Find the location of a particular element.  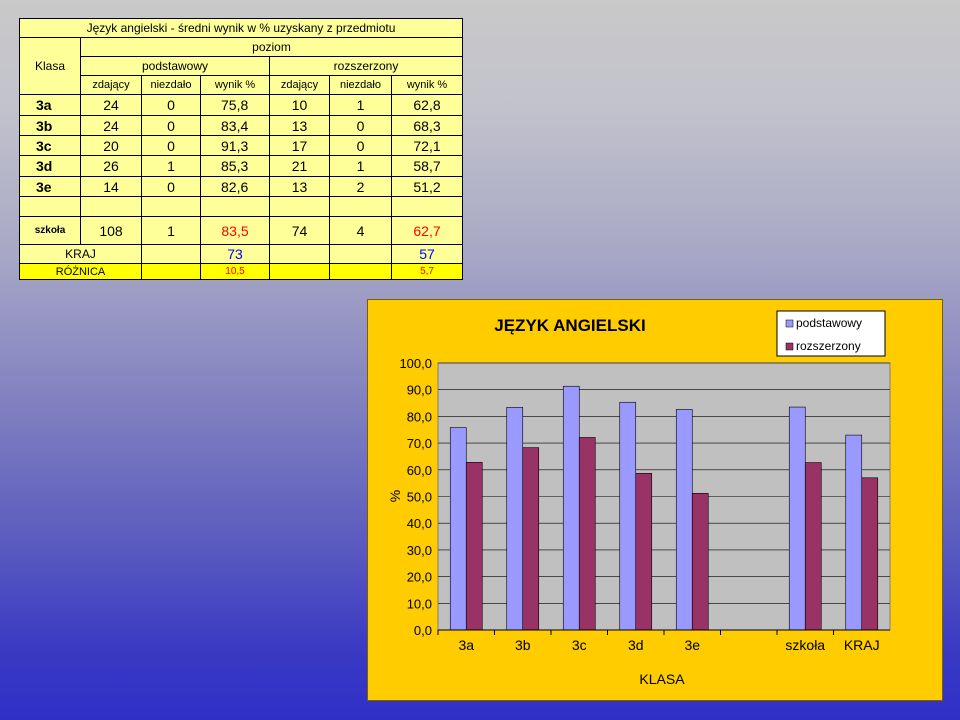

szkola-r-zdajacy: 74 is located at coordinates (299, 230).